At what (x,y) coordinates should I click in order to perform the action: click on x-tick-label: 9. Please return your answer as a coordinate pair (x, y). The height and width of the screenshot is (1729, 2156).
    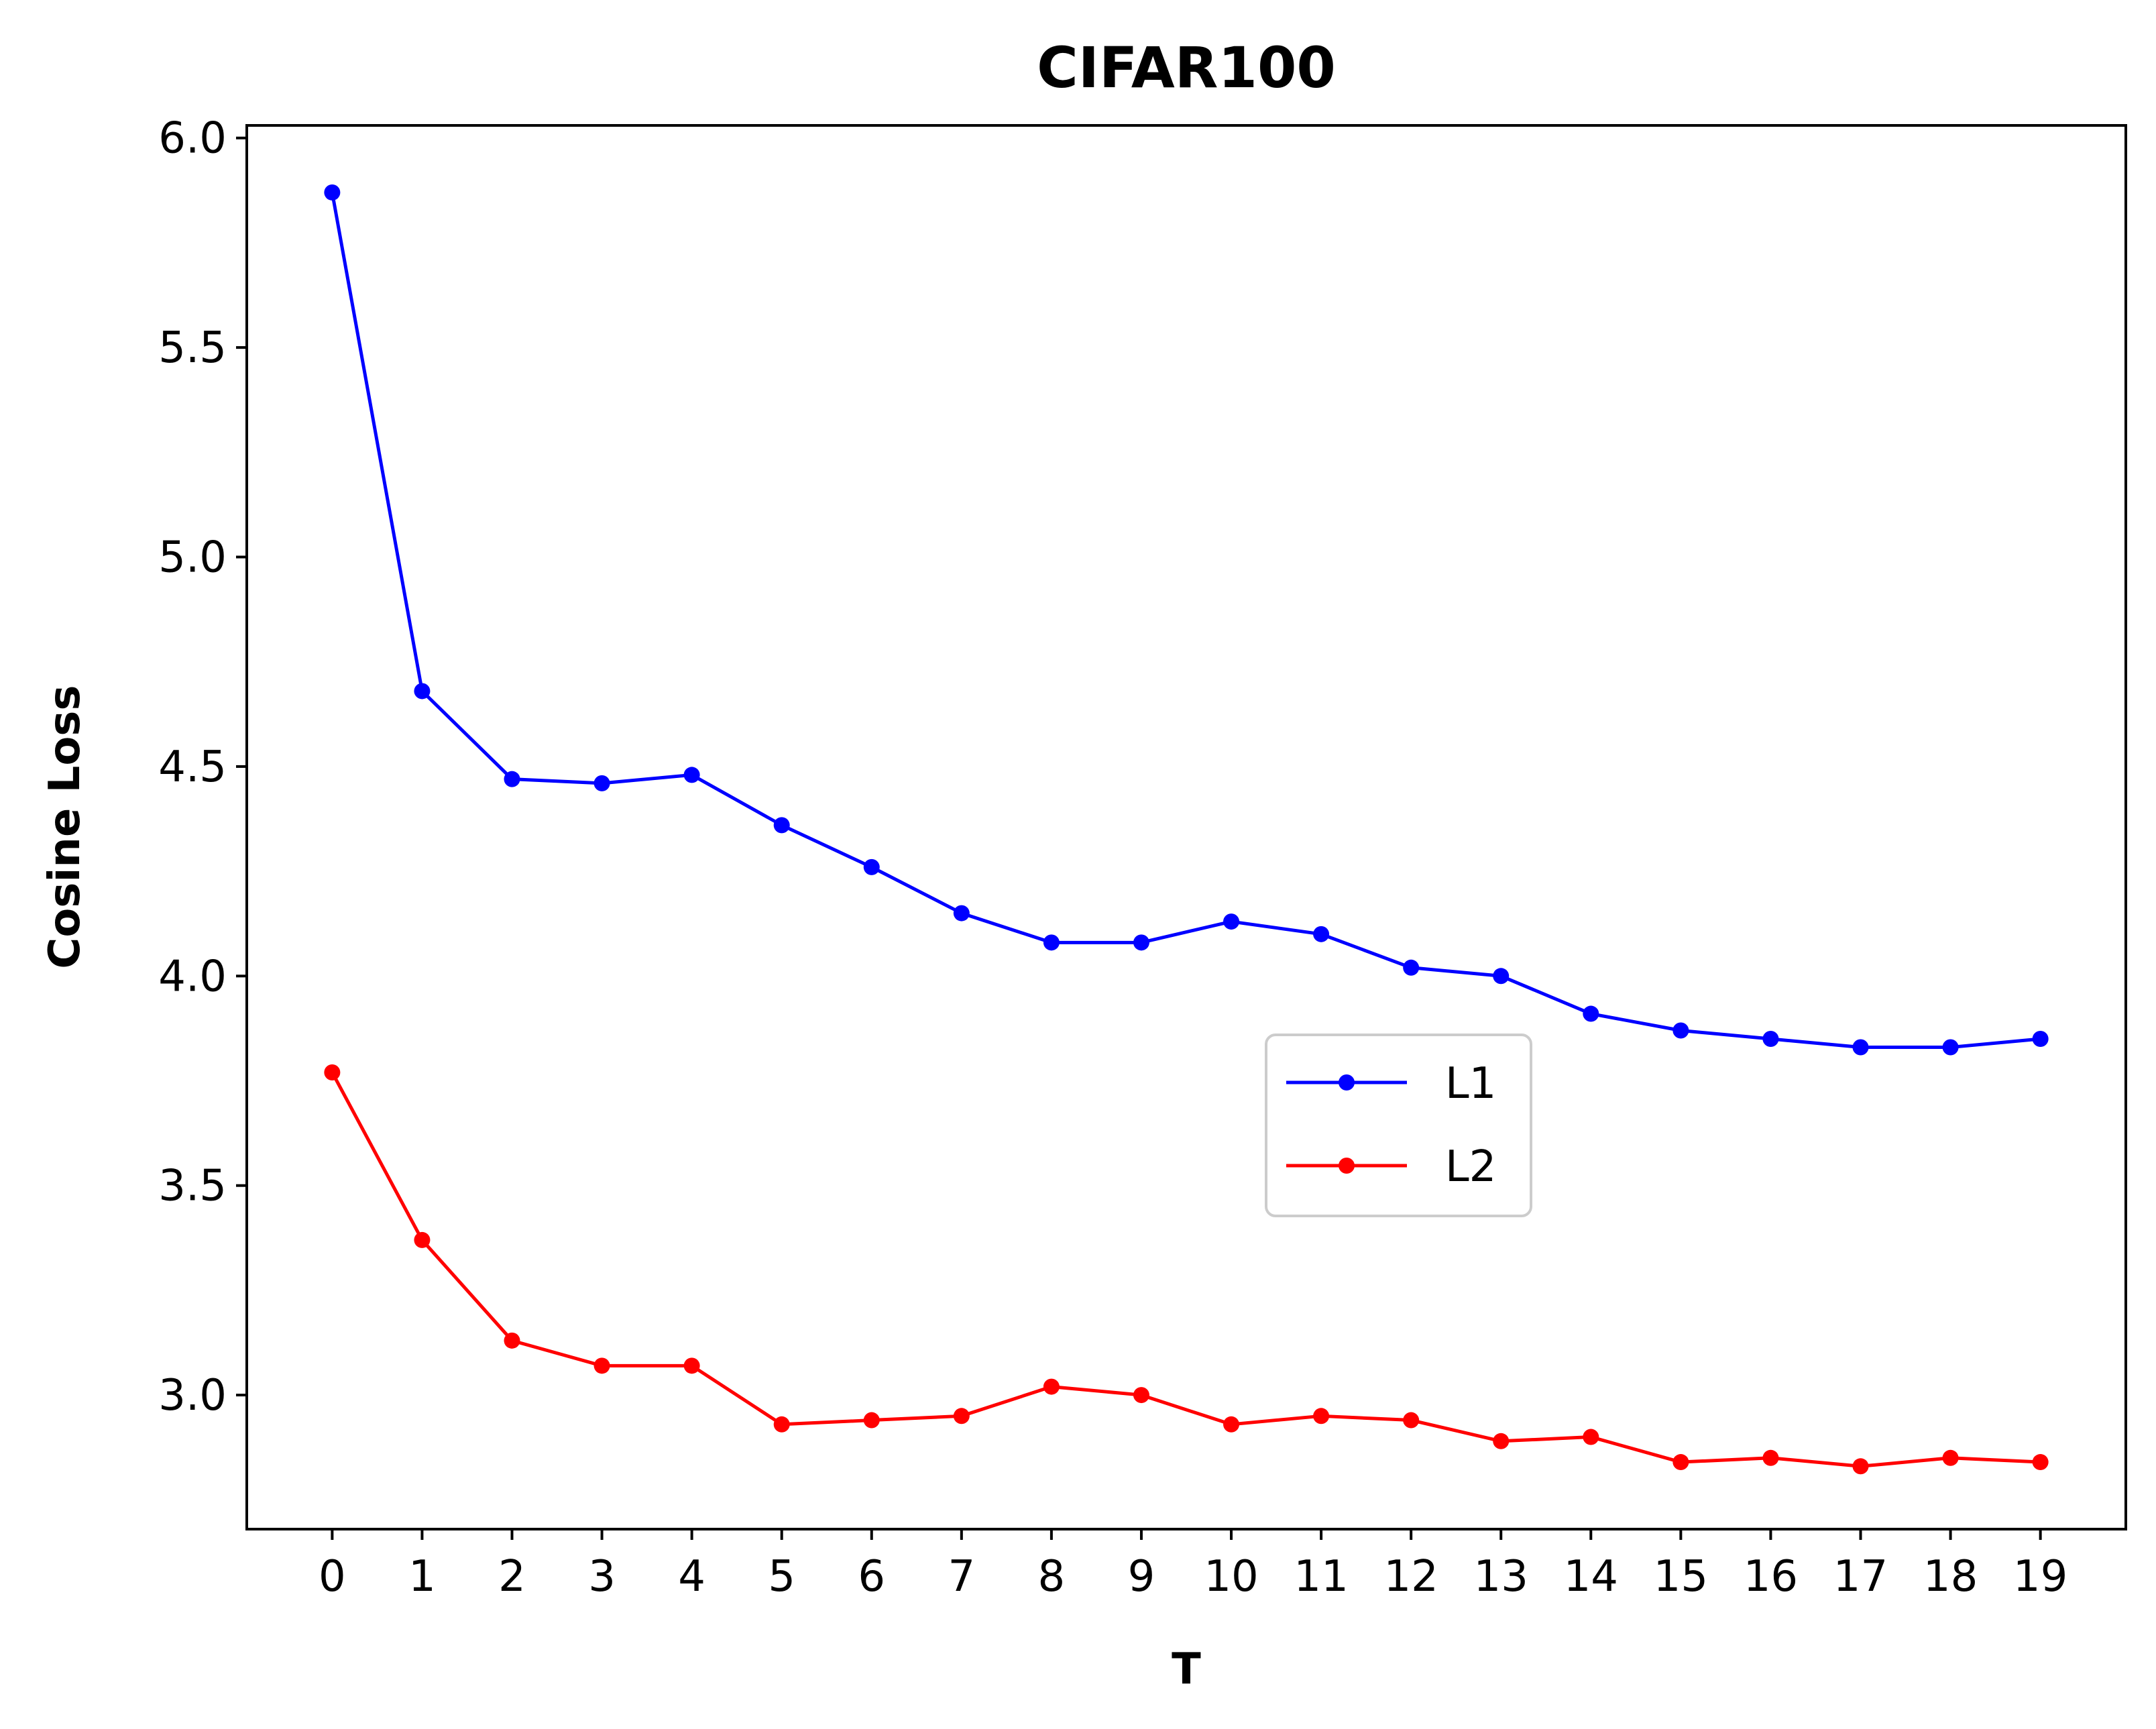
    Looking at the image, I should click on (1142, 1577).